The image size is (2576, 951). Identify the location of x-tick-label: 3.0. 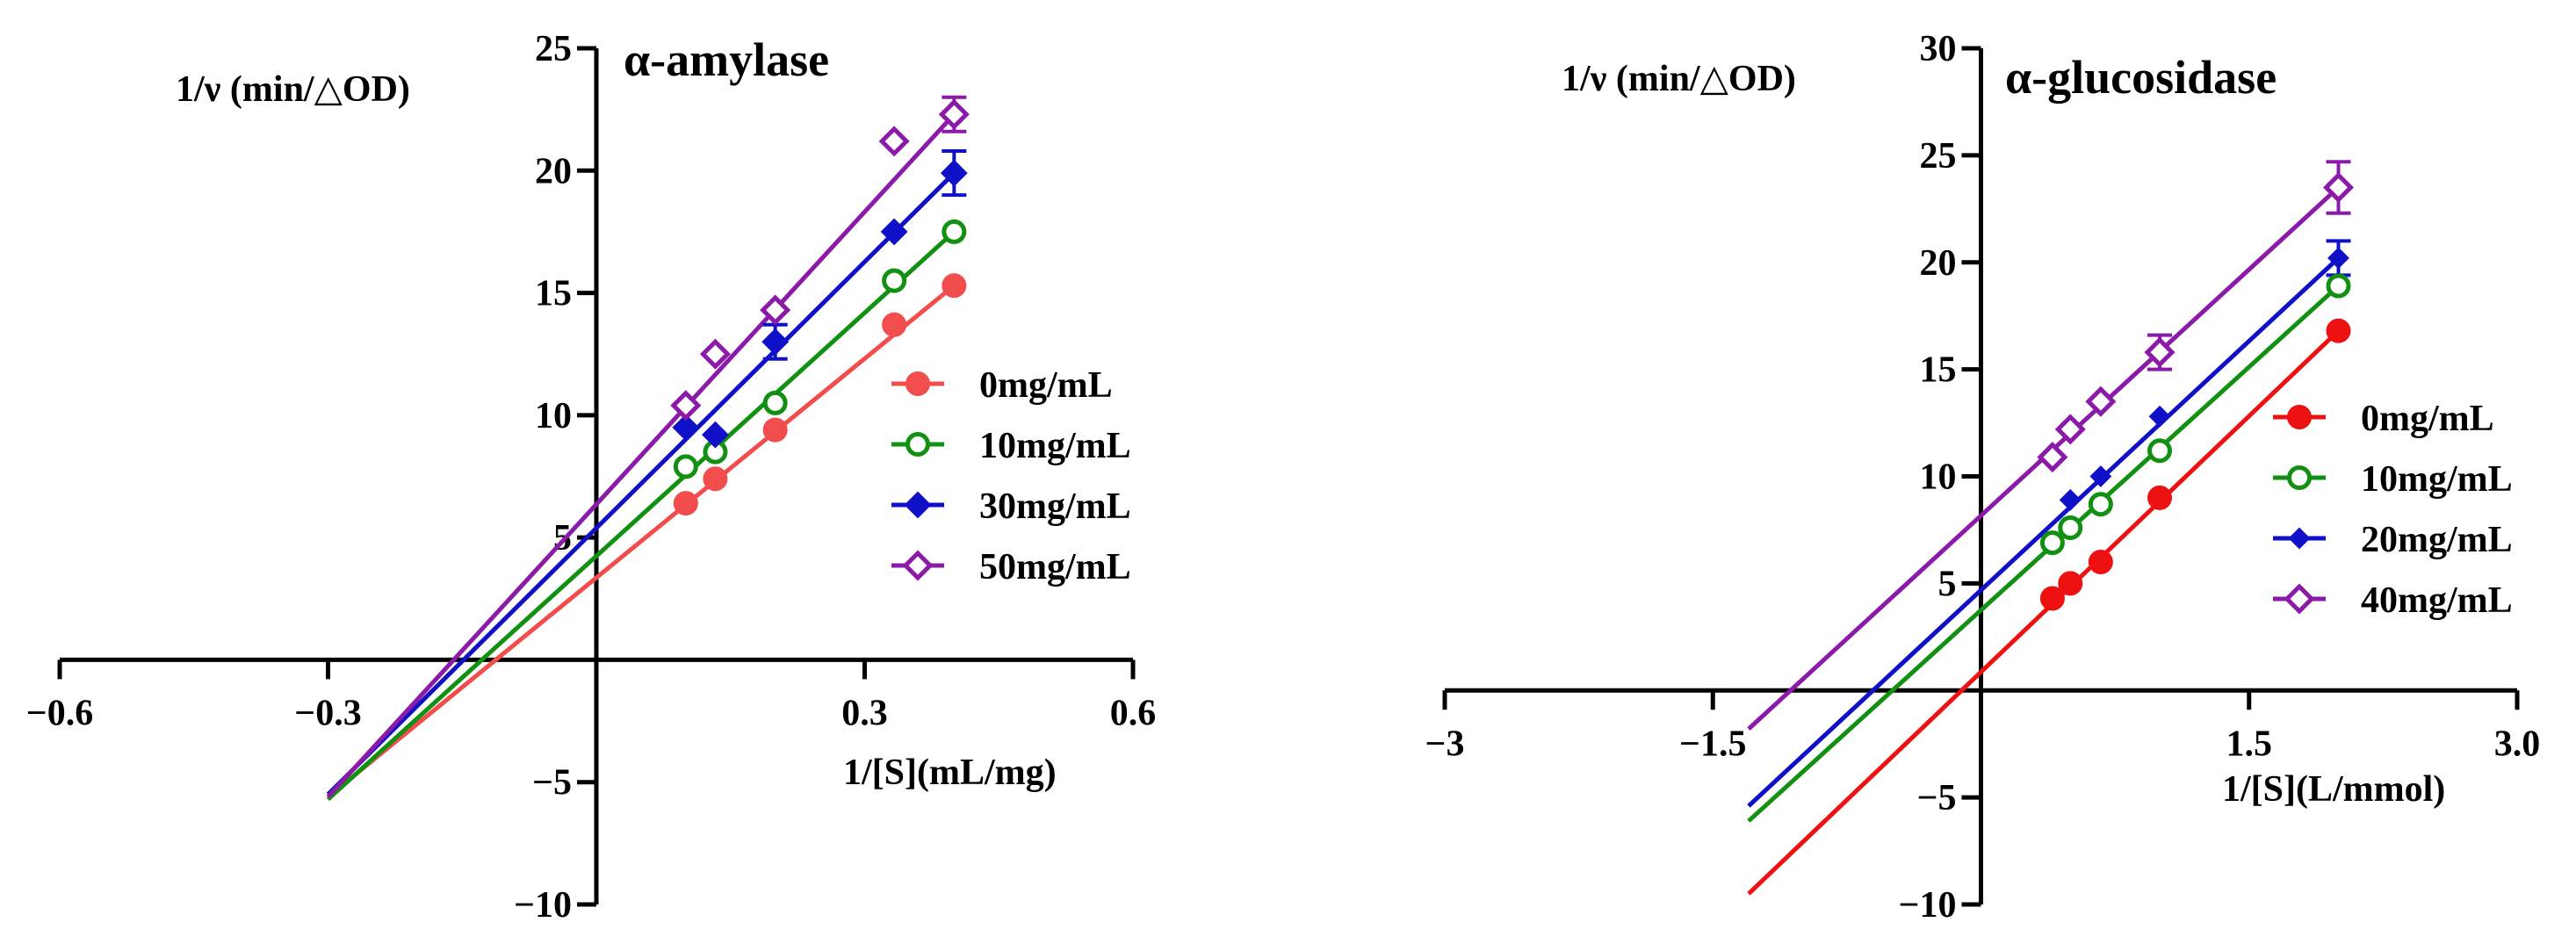
(2517, 744).